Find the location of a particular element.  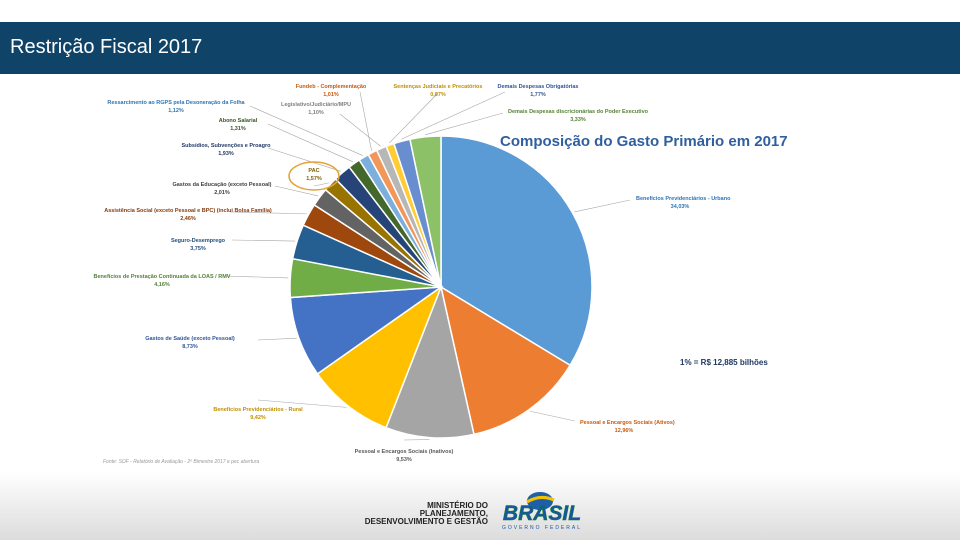

ministry-line: MINISTÉRIO DO is located at coordinates (457, 505).